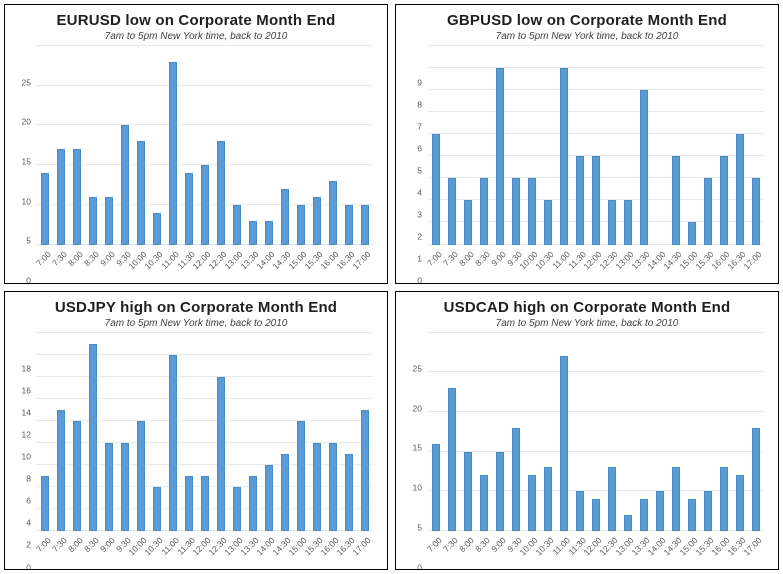  Describe the element at coordinates (417, 407) in the screenshot. I see `y-tick-label: 20` at that location.